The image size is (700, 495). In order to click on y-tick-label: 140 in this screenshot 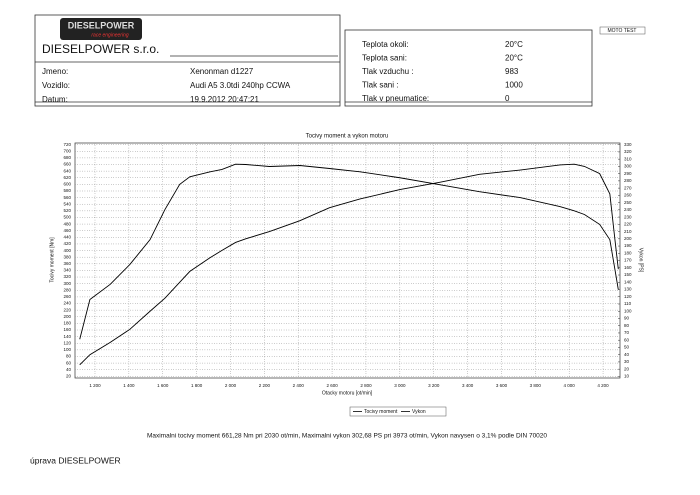, I will do `click(67, 336)`.